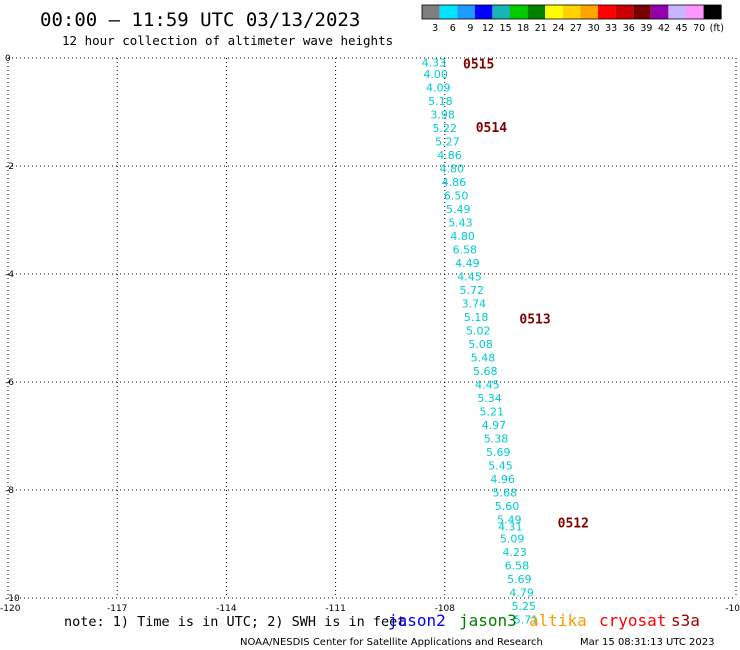 The image size is (740, 650). Describe the element at coordinates (491, 128) in the screenshot. I see `time-label: 0514` at that location.